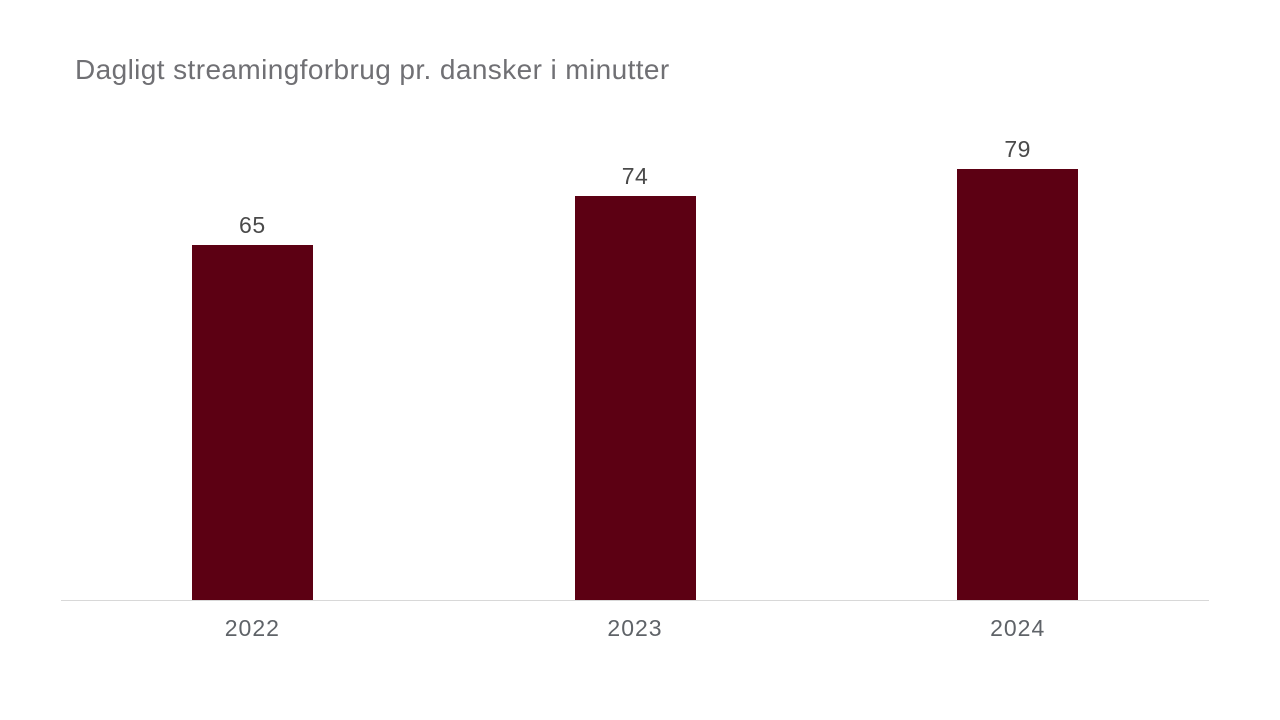 The height and width of the screenshot is (720, 1280). What do you see at coordinates (1018, 628) in the screenshot?
I see `x-tick-label-2024: 2024` at bounding box center [1018, 628].